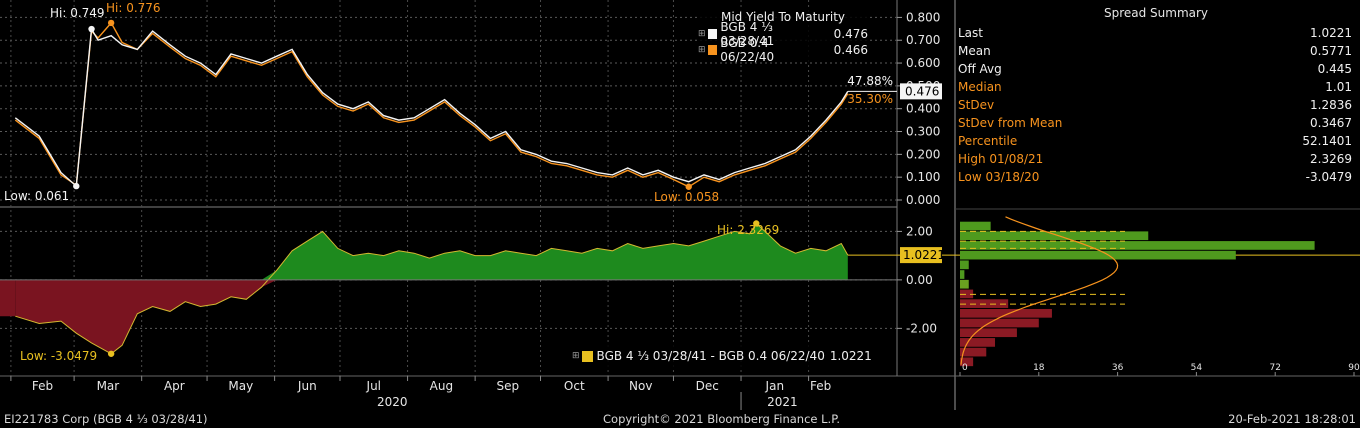  I want to click on hist-tick-label: 36, so click(1118, 368).